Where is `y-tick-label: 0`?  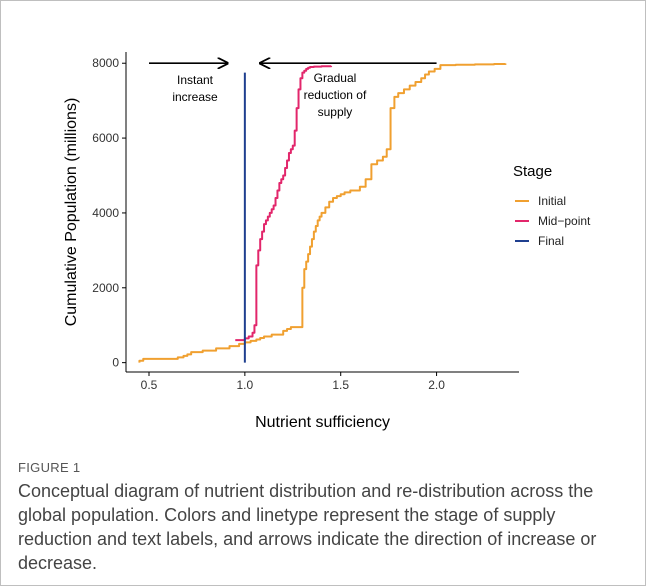
y-tick-label: 0 is located at coordinates (115, 363).